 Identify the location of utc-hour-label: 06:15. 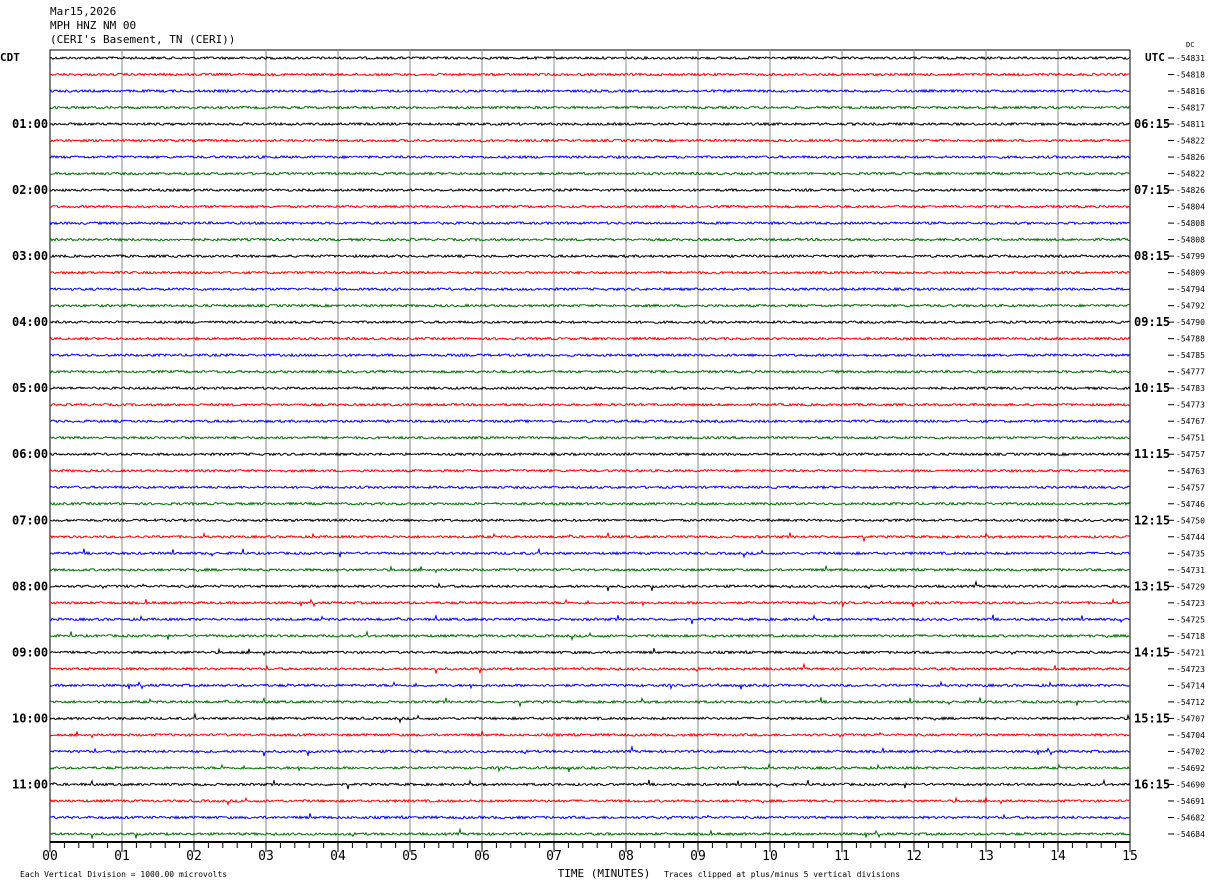
(1152, 124).